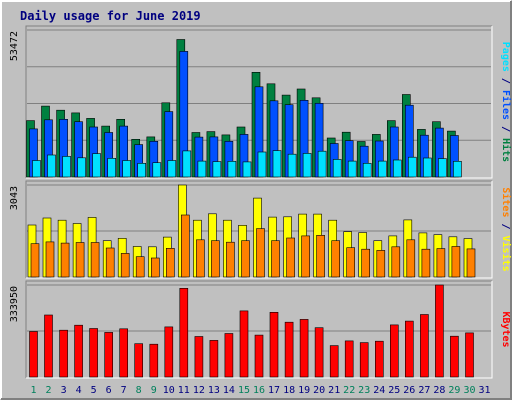 Image resolution: width=512 pixels, height=400 pixels. Describe the element at coordinates (14, 46) in the screenshot. I see `y-max-label: 53472` at that location.